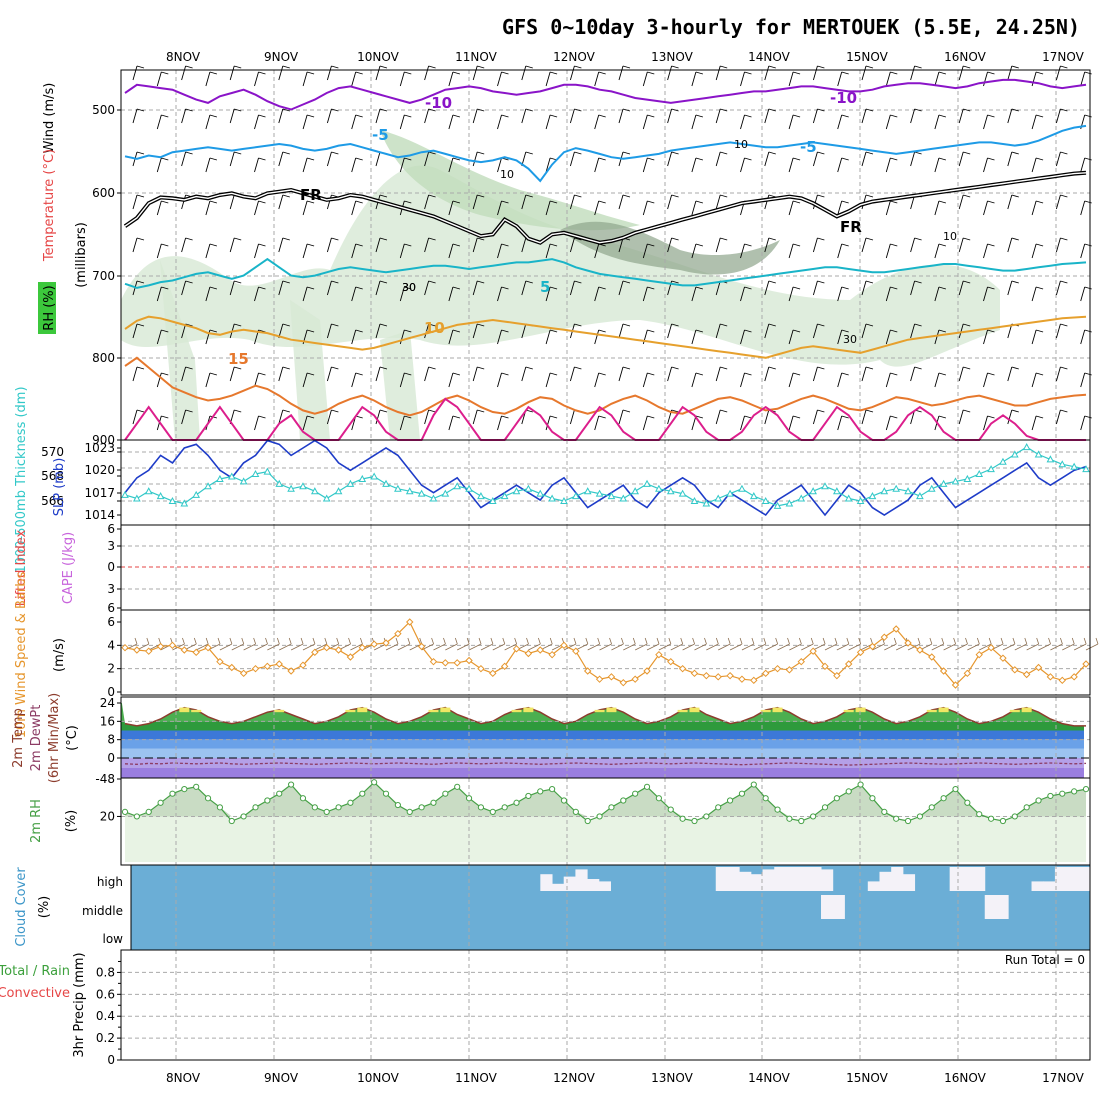 The width and height of the screenshot is (1100, 1100). Describe the element at coordinates (574, 57) in the screenshot. I see `day-label-top: 12NOV` at that location.